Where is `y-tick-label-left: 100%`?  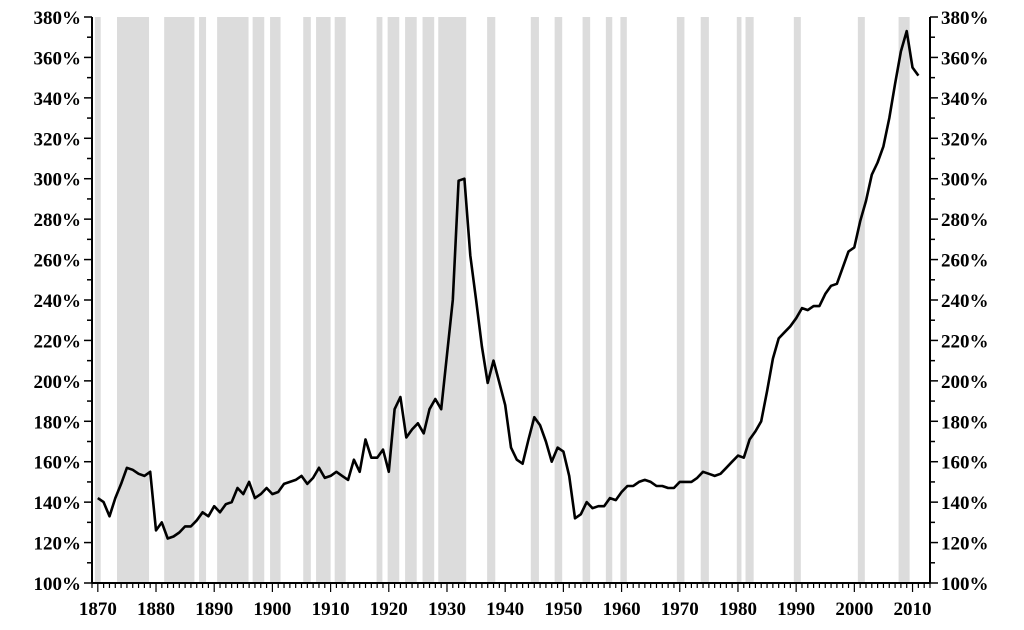
y-tick-label-left: 100% is located at coordinates (58, 584).